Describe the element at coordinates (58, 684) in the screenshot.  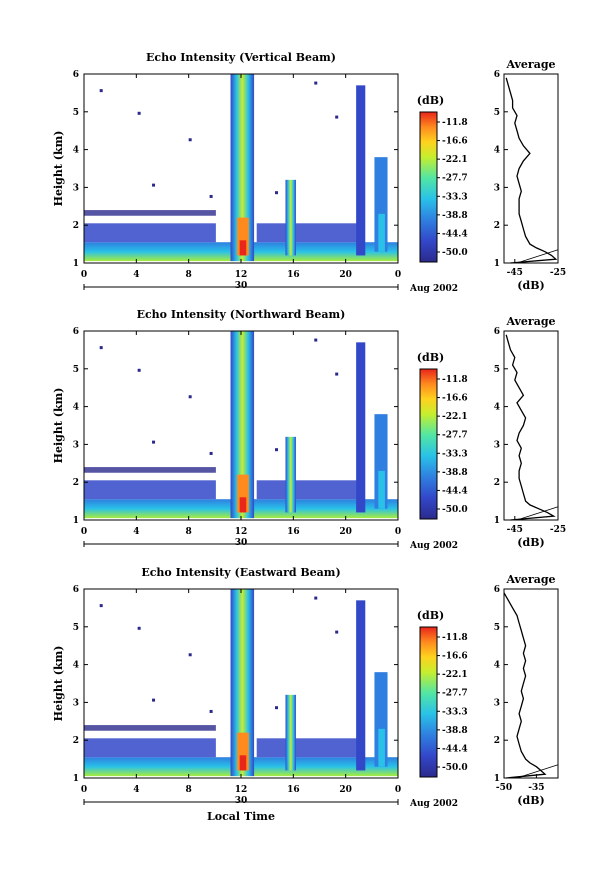
I see `y-axis-label: Height (km)` at that location.